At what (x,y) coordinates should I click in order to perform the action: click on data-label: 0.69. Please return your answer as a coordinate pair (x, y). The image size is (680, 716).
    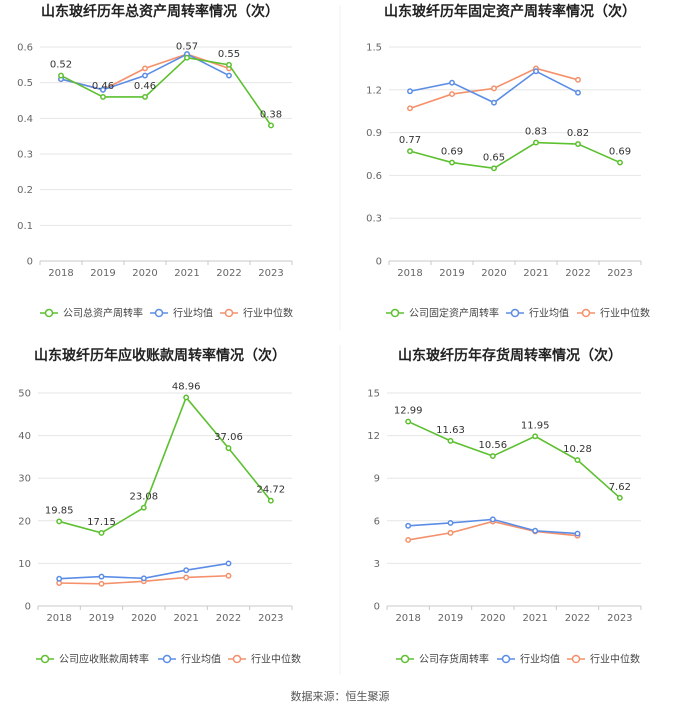
    Looking at the image, I should click on (452, 152).